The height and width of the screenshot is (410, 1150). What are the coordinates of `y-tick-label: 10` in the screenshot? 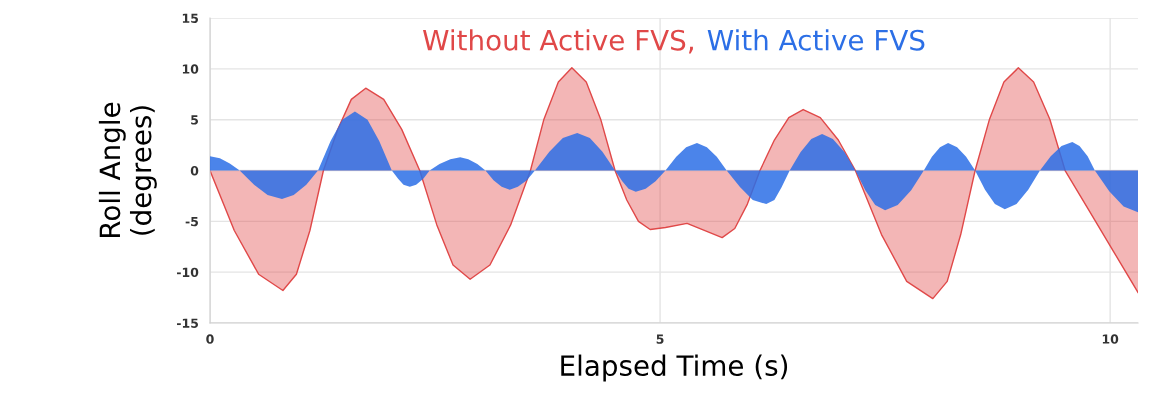 It's located at (190, 69).